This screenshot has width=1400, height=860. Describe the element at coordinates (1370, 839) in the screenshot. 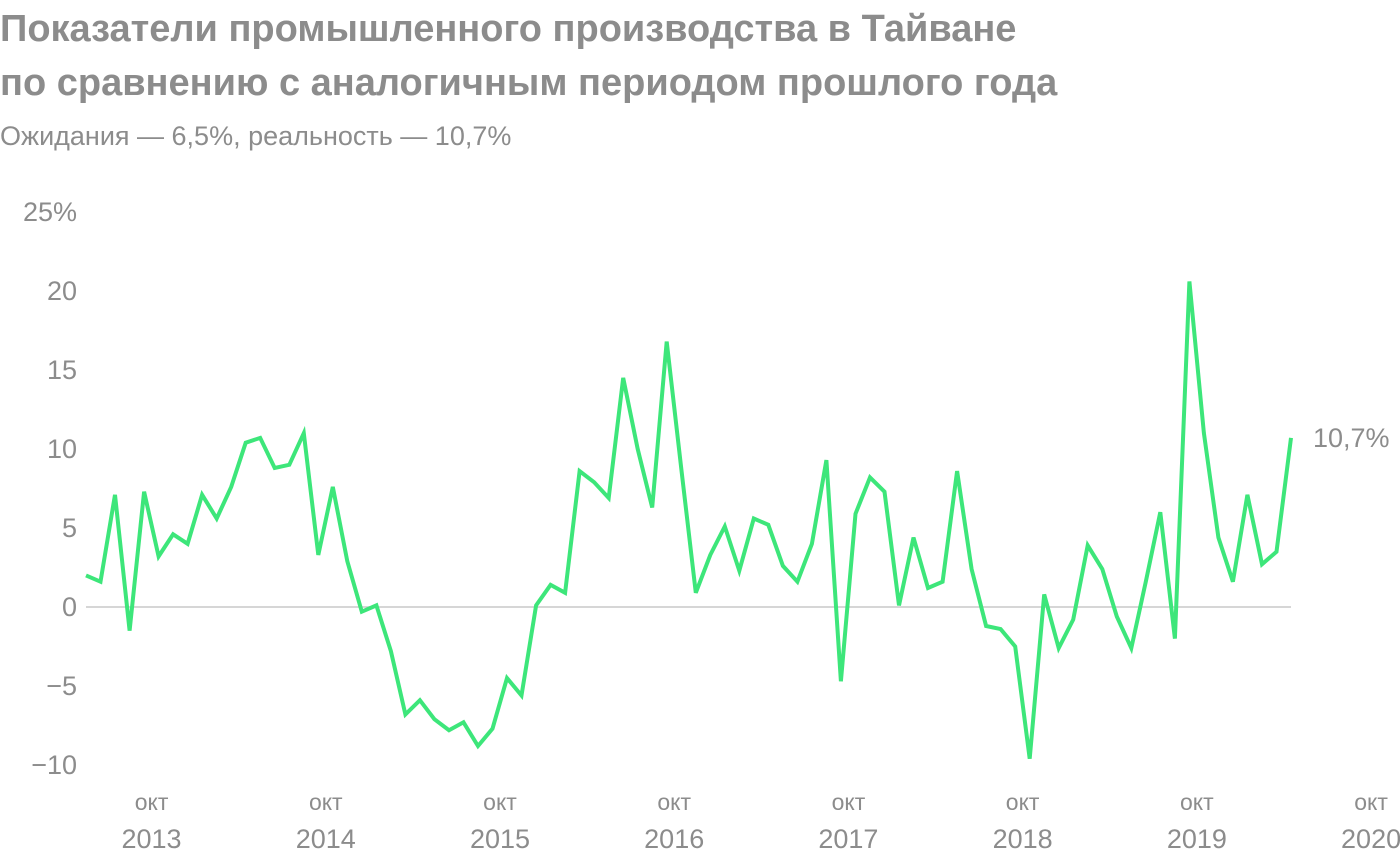

I see `x-tick-year: 2020` at that location.